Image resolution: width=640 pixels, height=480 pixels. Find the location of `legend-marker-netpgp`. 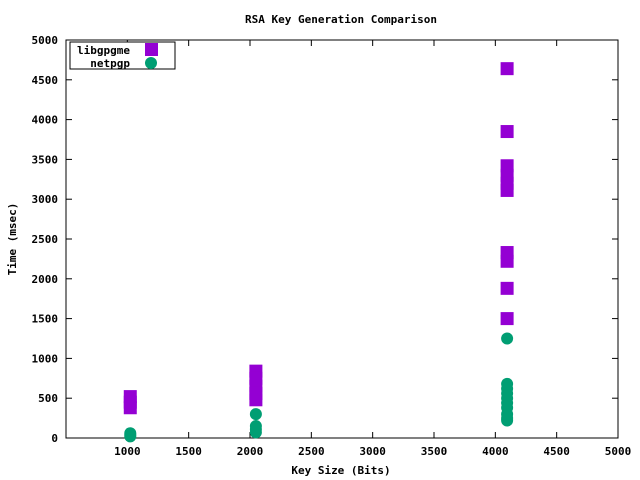

legend-marker-netpgp is located at coordinates (151, 63).